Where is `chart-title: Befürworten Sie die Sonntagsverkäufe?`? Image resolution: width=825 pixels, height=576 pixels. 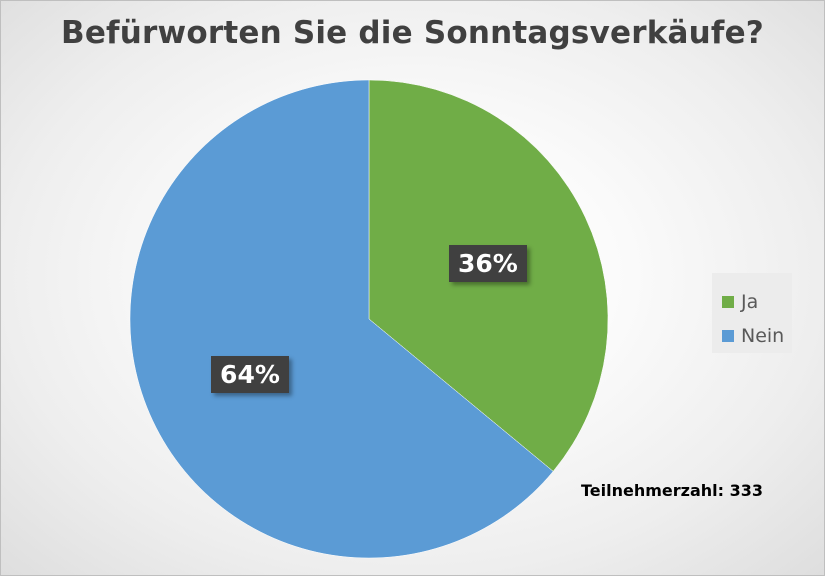
chart-title: Befürworten Sie die Sonntagsverkäufe? is located at coordinates (412, 33).